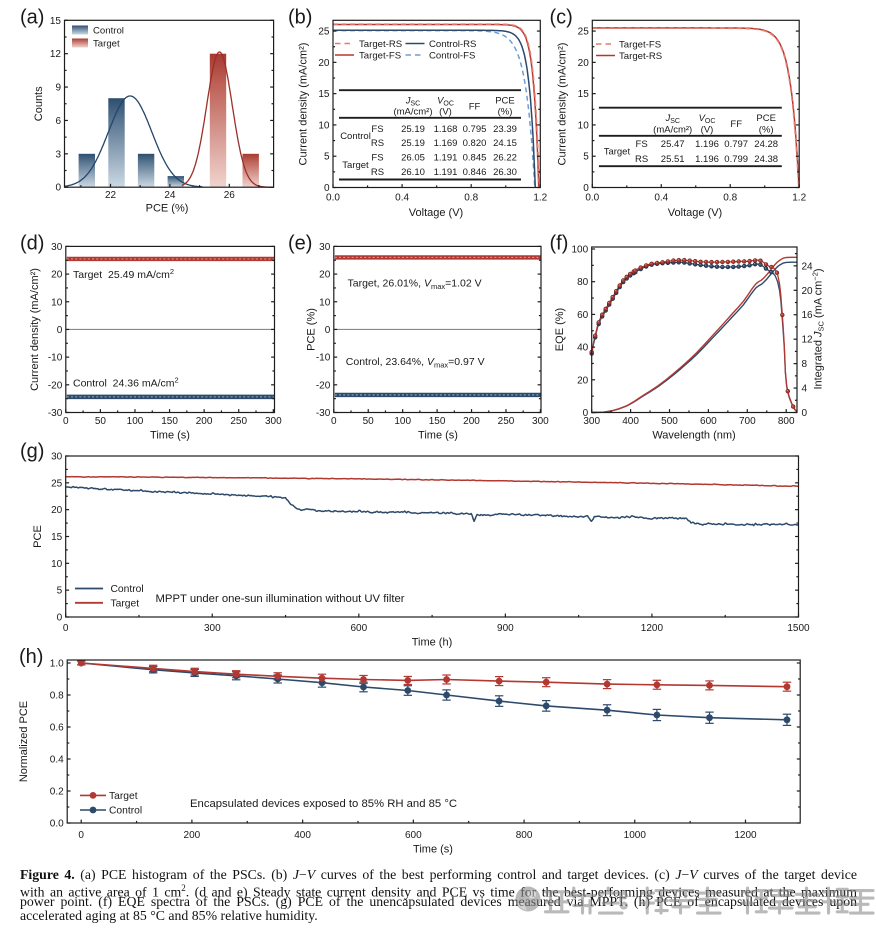 This screenshot has height=938, width=876. I want to click on svg-text: 8, so click(805, 364).